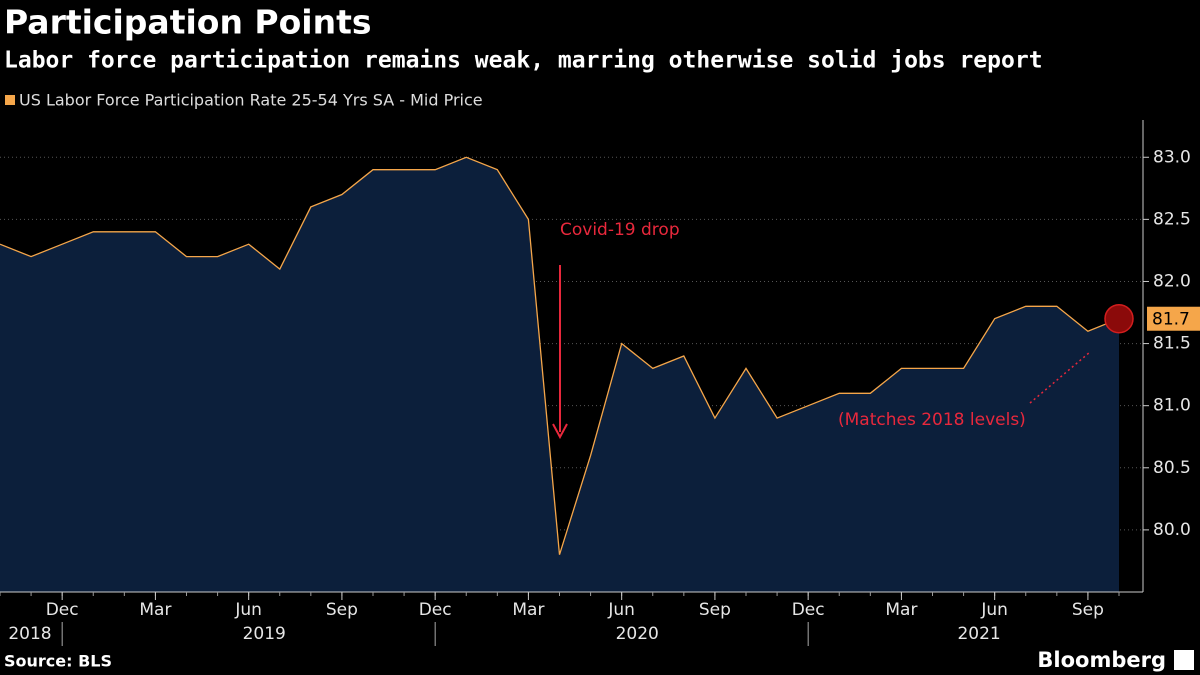  I want to click on y-tick-label: 81.5, so click(1172, 344).